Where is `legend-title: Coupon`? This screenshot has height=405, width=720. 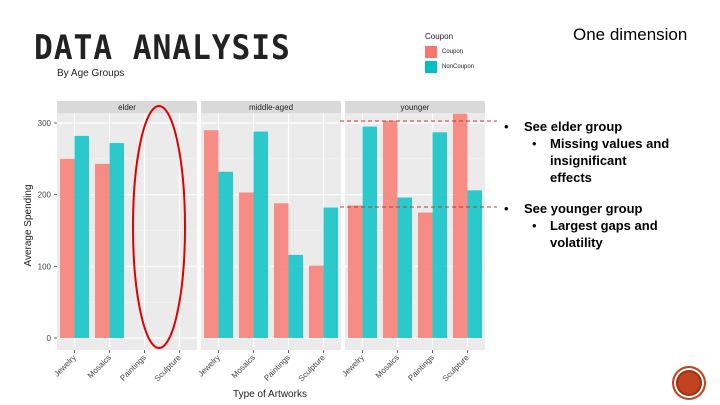 legend-title: Coupon is located at coordinates (439, 36).